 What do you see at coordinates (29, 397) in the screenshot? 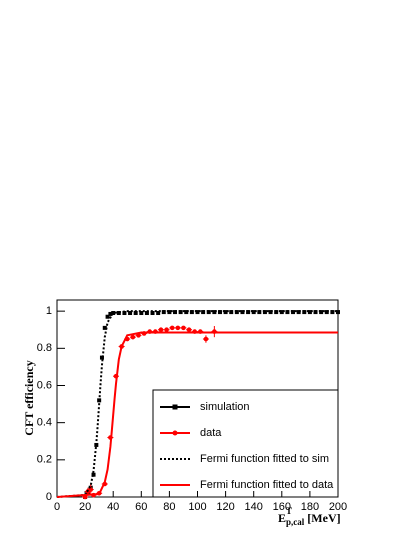
I see `y-axis-title: CFT efficiency` at bounding box center [29, 397].